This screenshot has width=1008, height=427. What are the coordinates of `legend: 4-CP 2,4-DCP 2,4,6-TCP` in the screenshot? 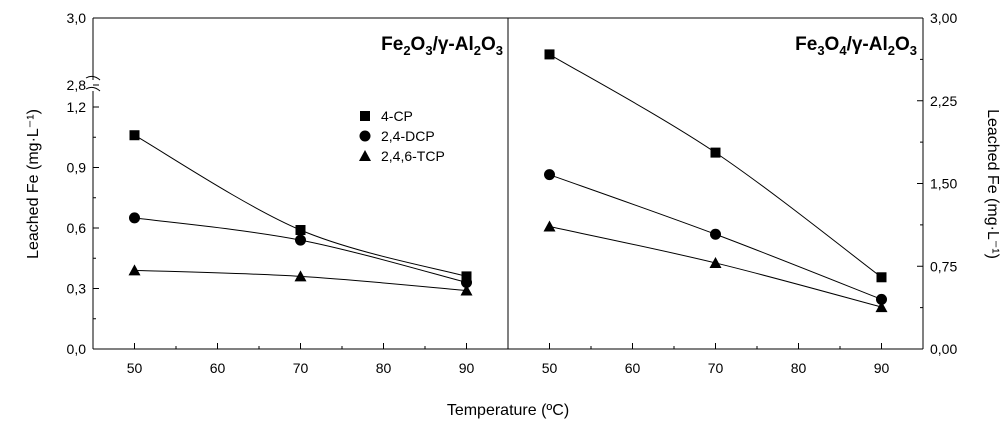 It's located at (402, 136).